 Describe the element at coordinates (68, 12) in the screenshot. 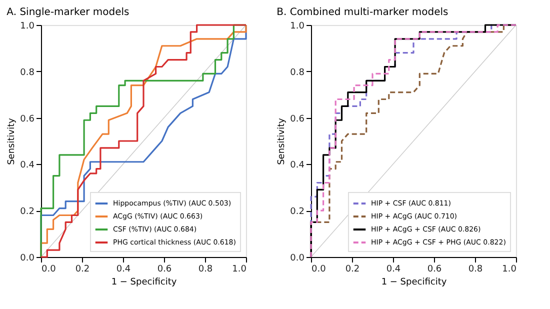

I see `chart-title: A. Single-marker models` at that location.